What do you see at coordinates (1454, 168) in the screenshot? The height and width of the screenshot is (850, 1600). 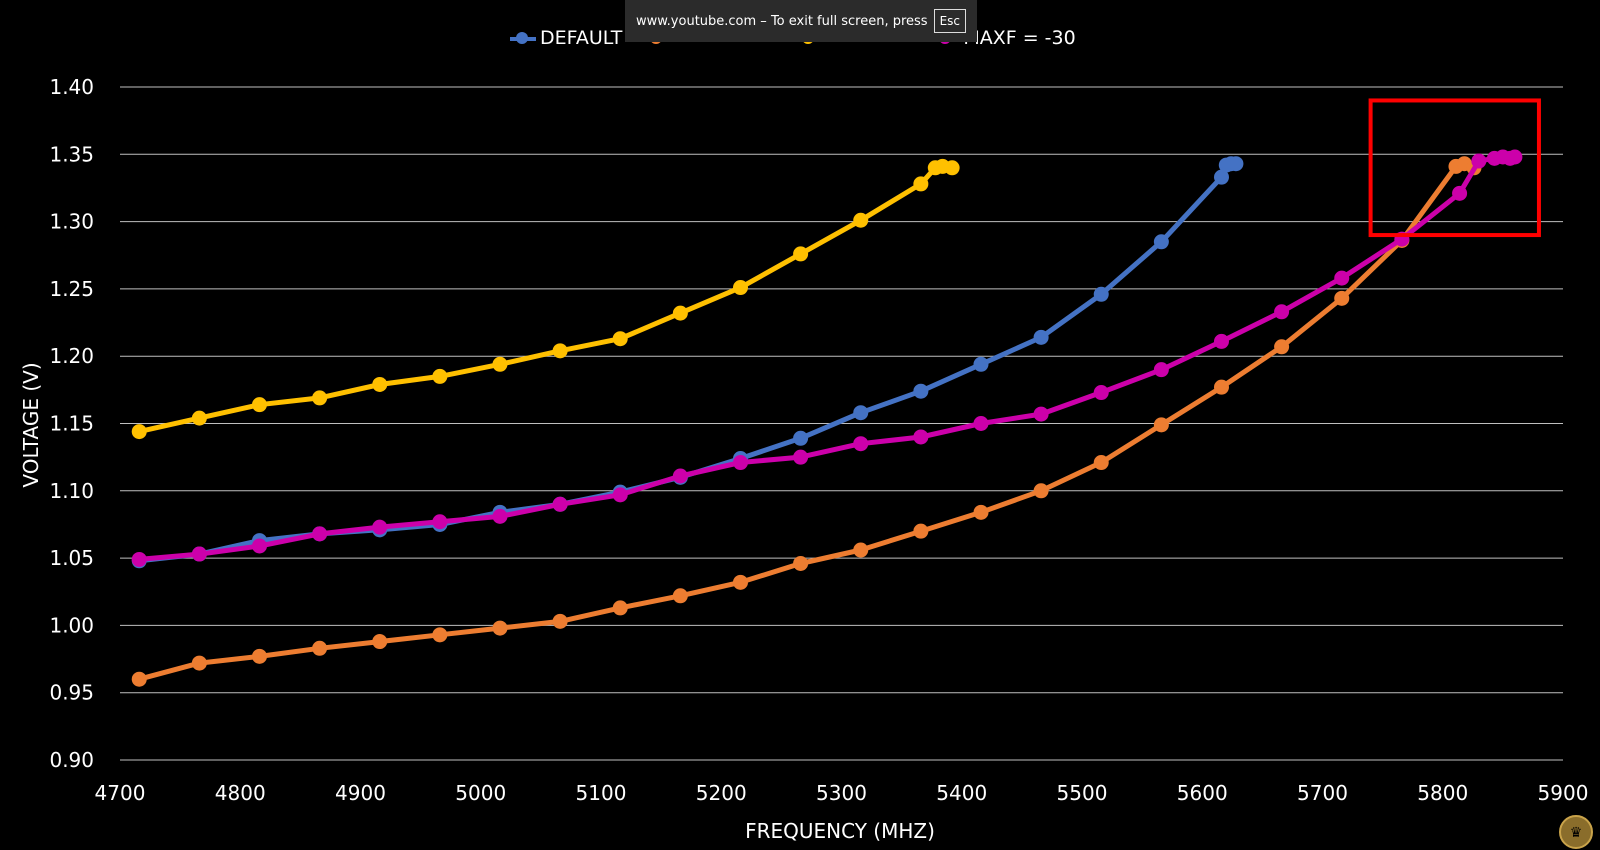 I see `highlight-box` at bounding box center [1454, 168].